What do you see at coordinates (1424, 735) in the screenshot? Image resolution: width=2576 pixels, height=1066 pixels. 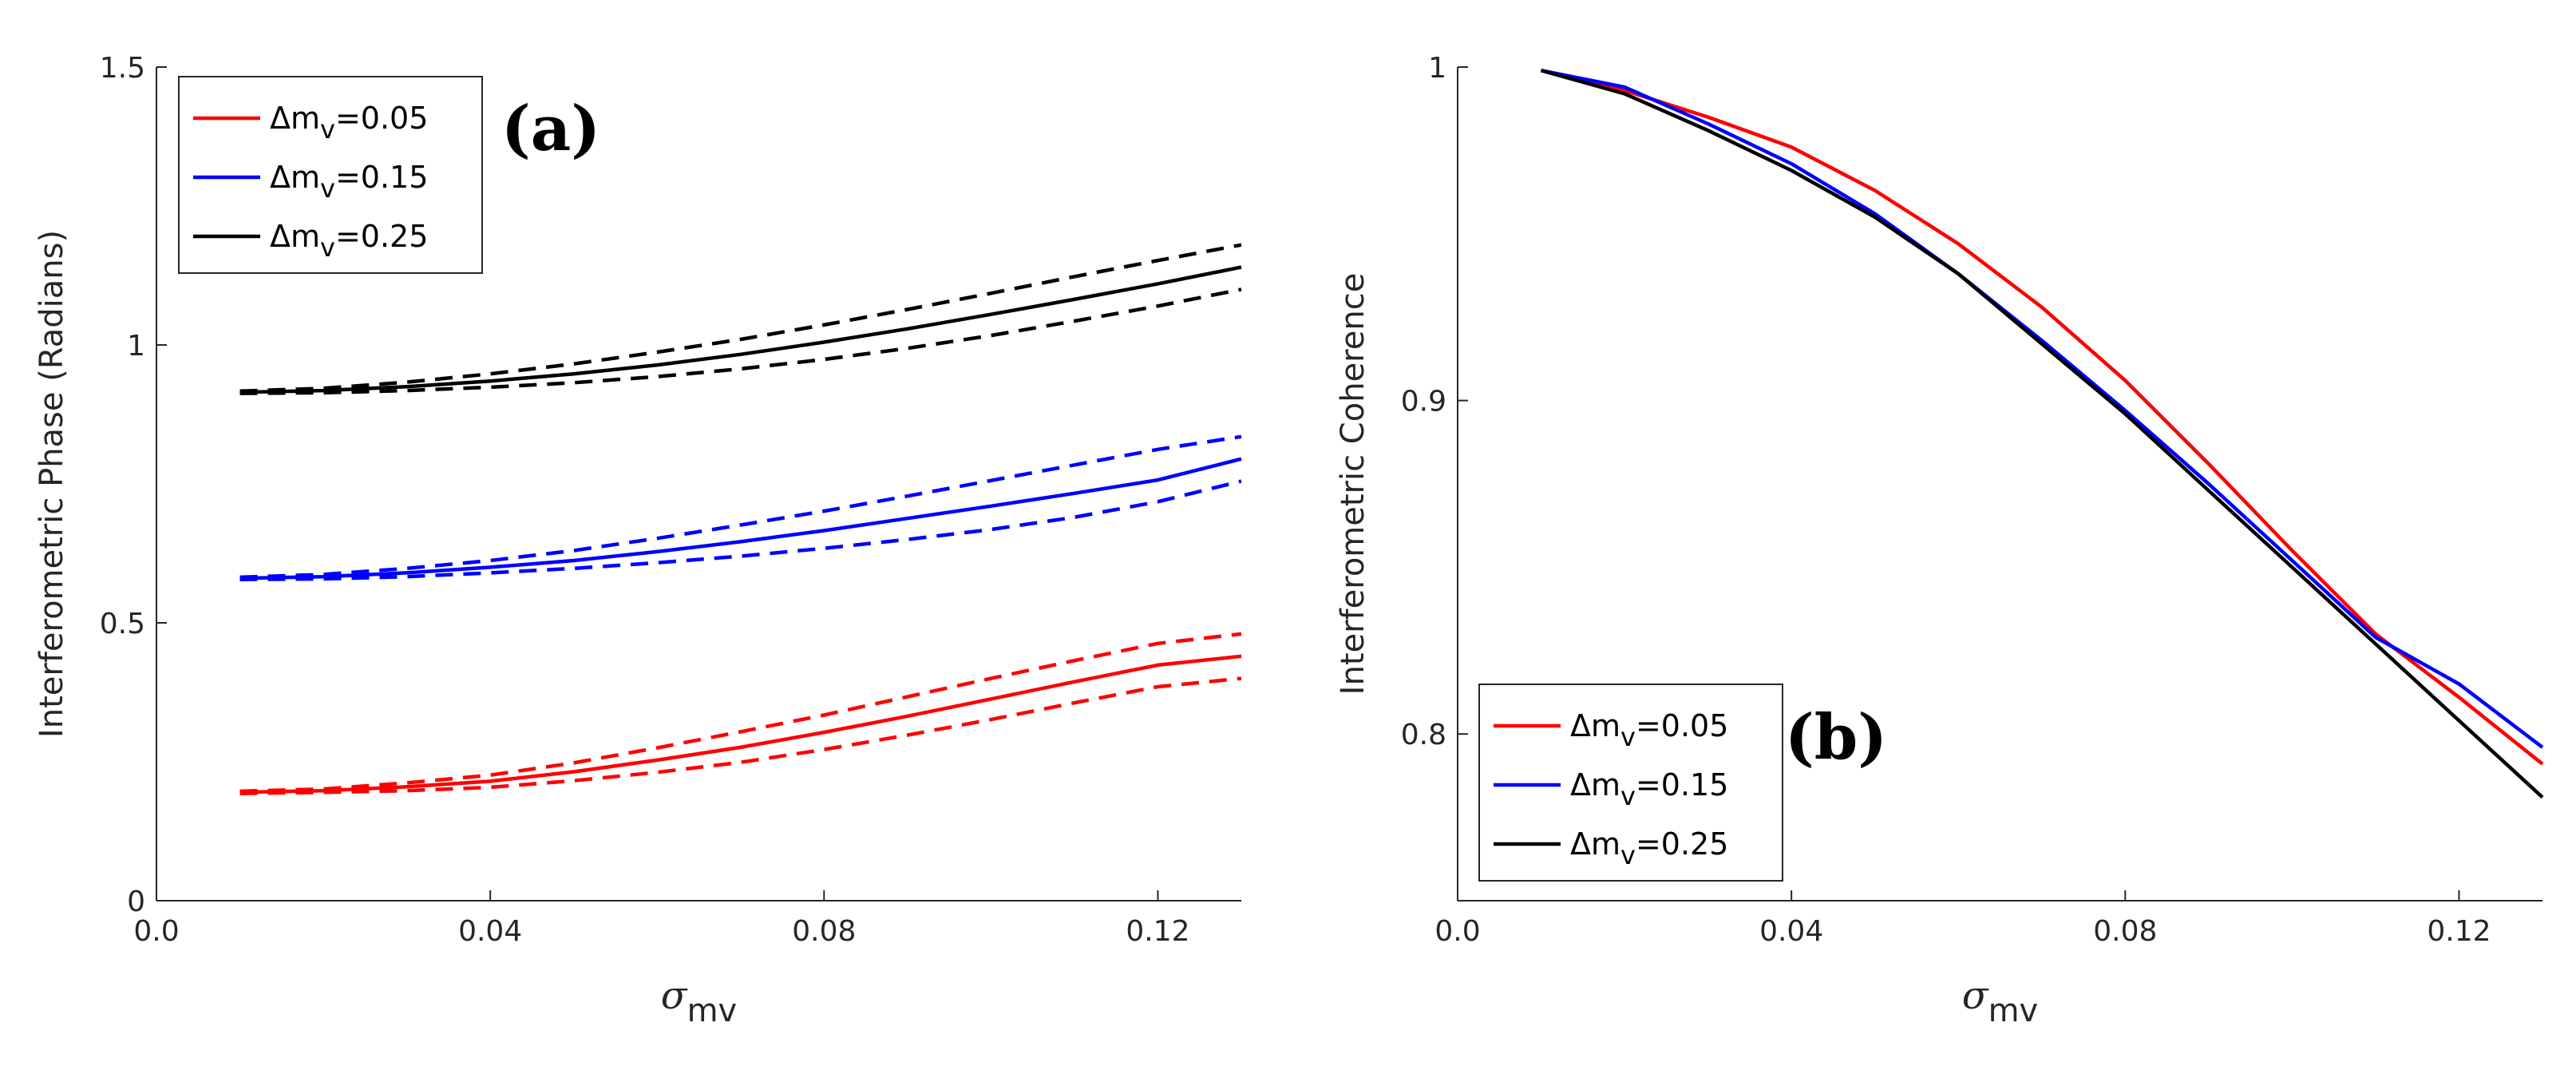 I see `y-tick-label: 0.8` at bounding box center [1424, 735].